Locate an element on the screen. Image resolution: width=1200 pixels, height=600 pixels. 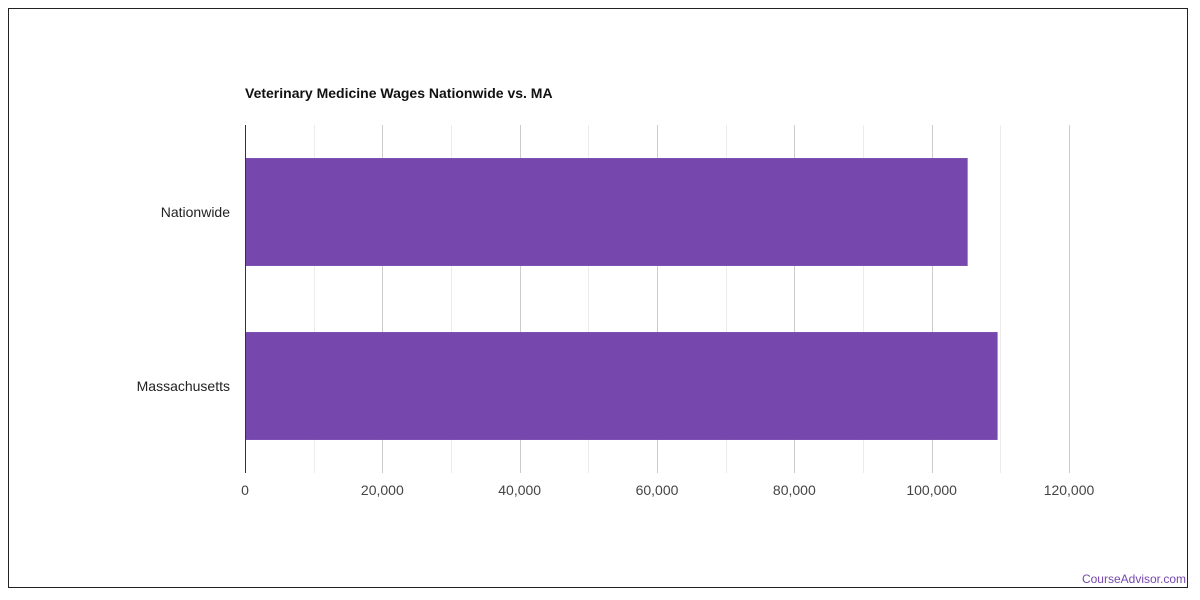
x-tick-label: 0 is located at coordinates (245, 490).